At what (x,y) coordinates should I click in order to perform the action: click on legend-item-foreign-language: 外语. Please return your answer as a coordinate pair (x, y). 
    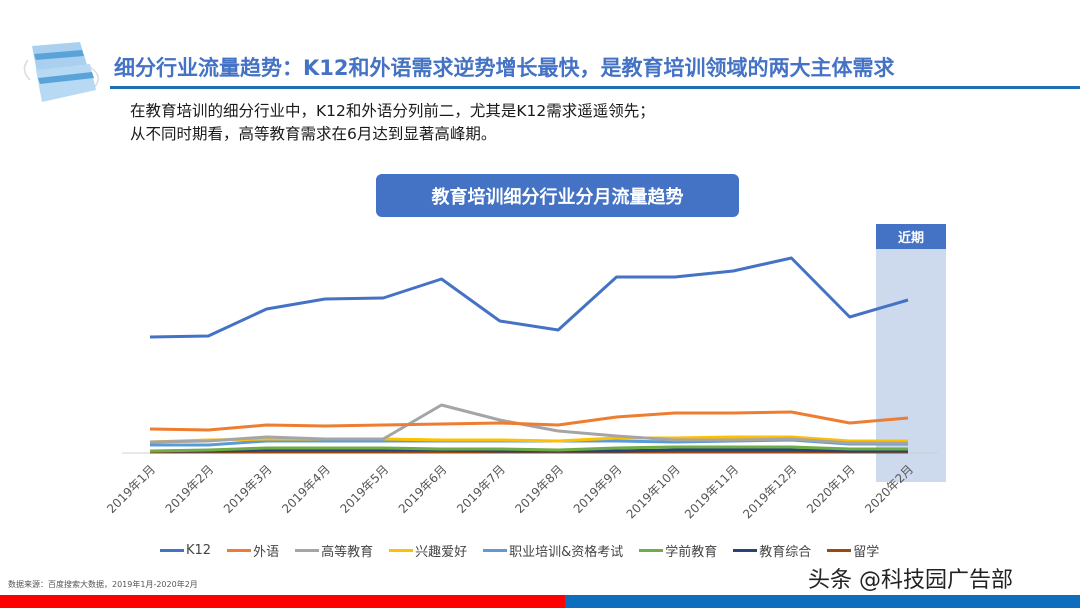
    Looking at the image, I should click on (253, 550).